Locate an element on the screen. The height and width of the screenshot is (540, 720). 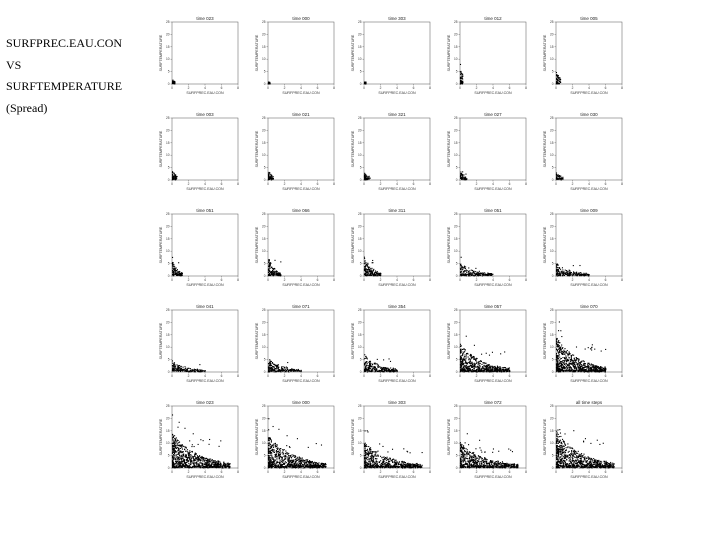
x-axis-label: SURFPREC.EAU.CON is located at coordinates (493, 381).